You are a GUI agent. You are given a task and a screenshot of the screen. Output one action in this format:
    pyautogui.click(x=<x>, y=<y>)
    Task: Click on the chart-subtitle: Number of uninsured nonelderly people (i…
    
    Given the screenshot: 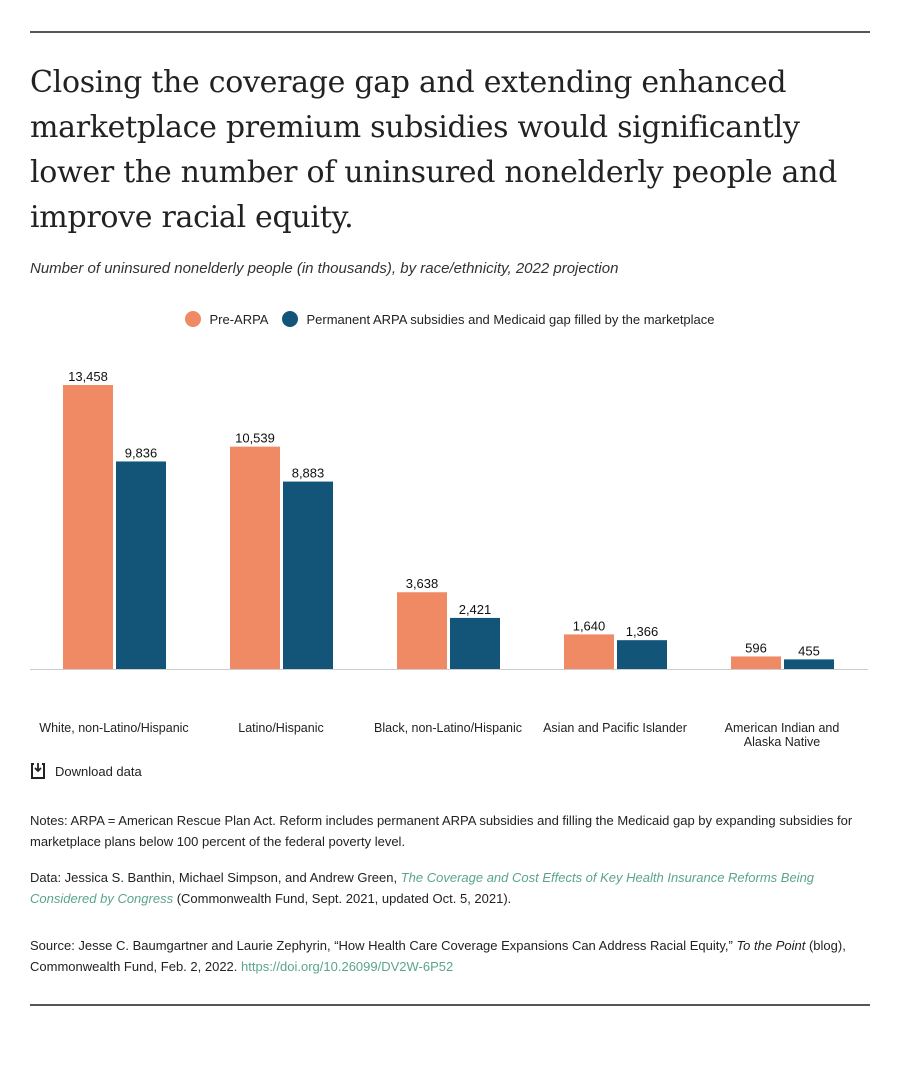 What is the action you would take?
    pyautogui.click(x=324, y=268)
    